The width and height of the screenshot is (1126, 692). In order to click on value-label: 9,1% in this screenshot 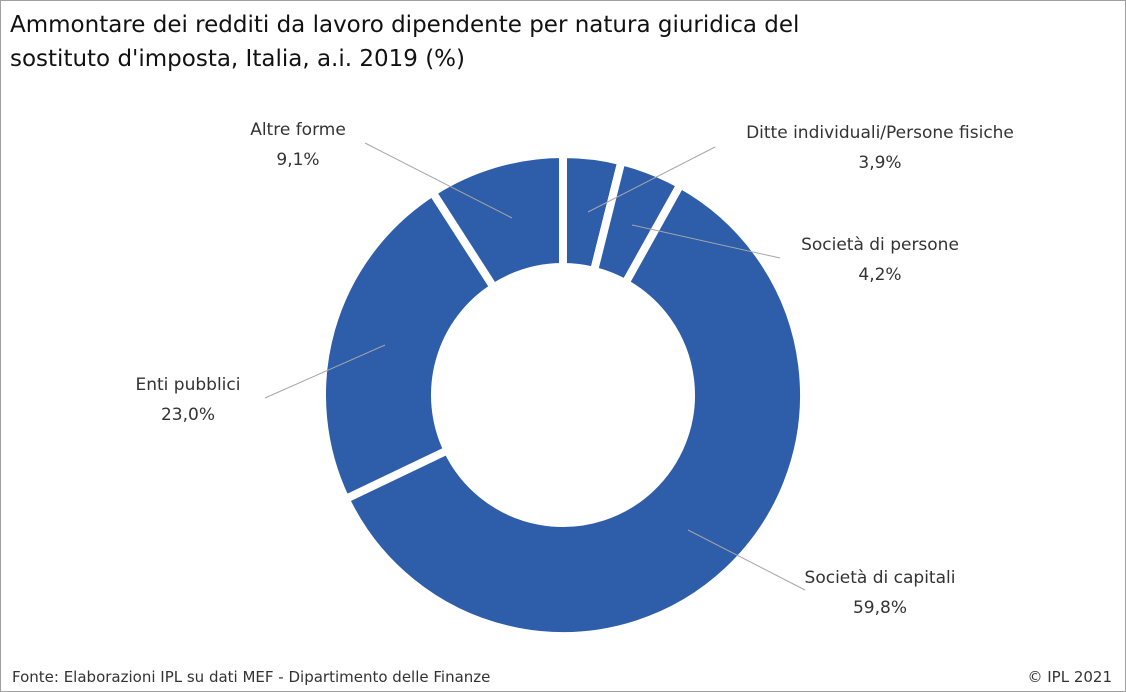, I will do `click(297, 160)`.